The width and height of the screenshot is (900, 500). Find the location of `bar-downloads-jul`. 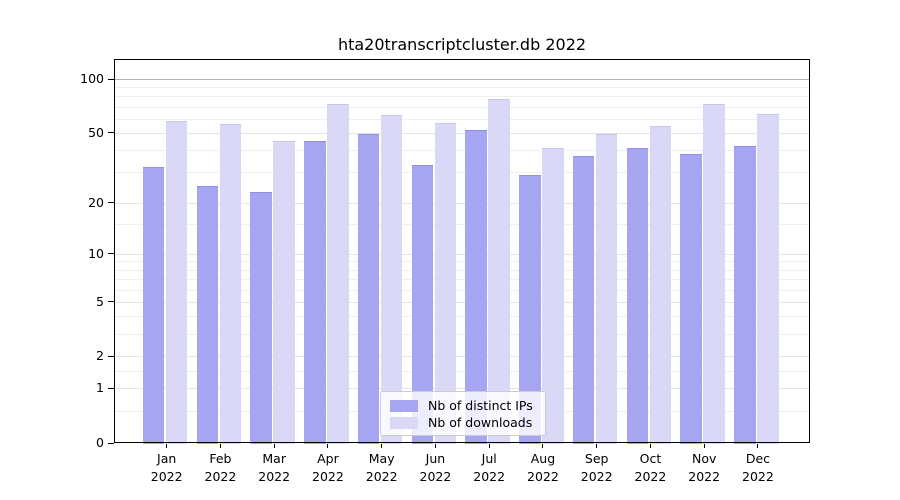

bar-downloads-jul is located at coordinates (499, 271).